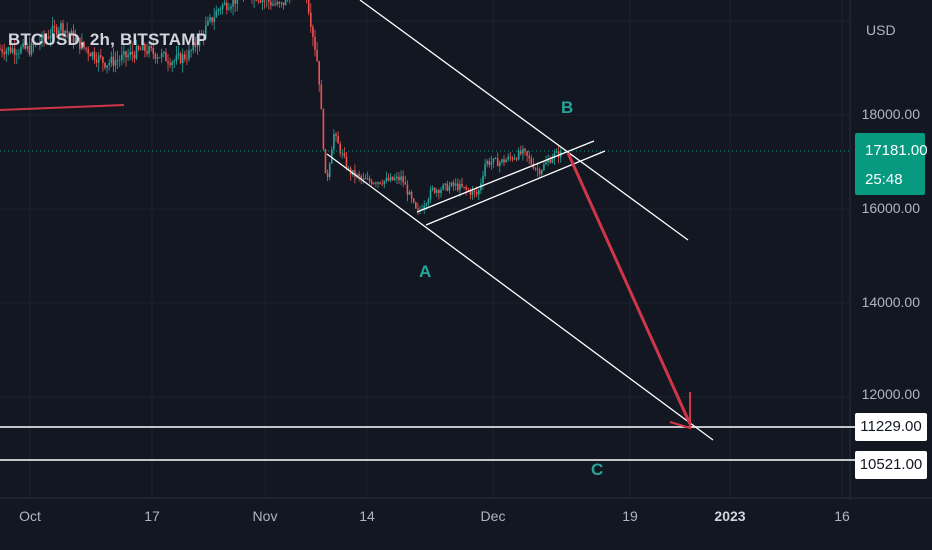 The width and height of the screenshot is (932, 550). What do you see at coordinates (890, 394) in the screenshot?
I see `price-tick: 12000.00` at bounding box center [890, 394].